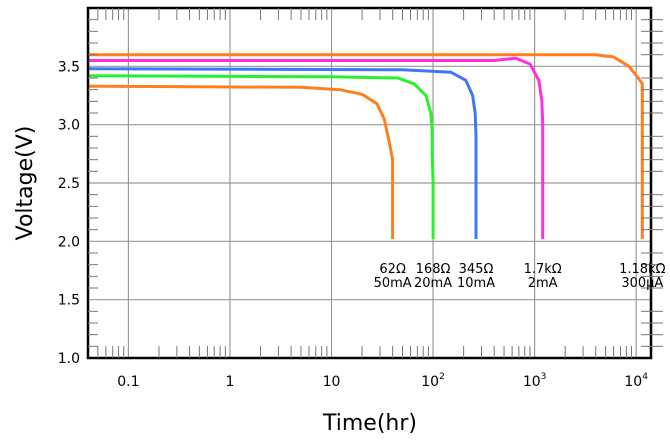  Describe the element at coordinates (476, 283) in the screenshot. I see `annotation-current: 10mA` at that location.